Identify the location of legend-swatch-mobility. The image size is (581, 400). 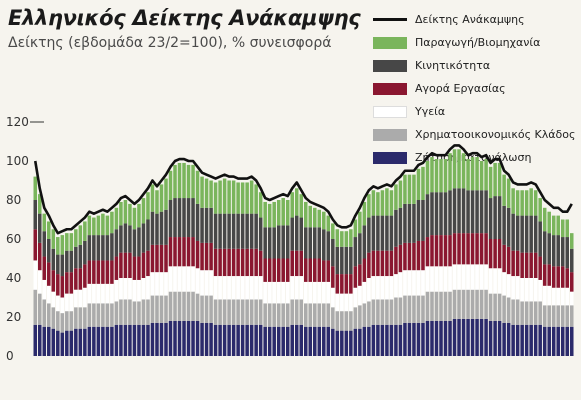
(390, 65).